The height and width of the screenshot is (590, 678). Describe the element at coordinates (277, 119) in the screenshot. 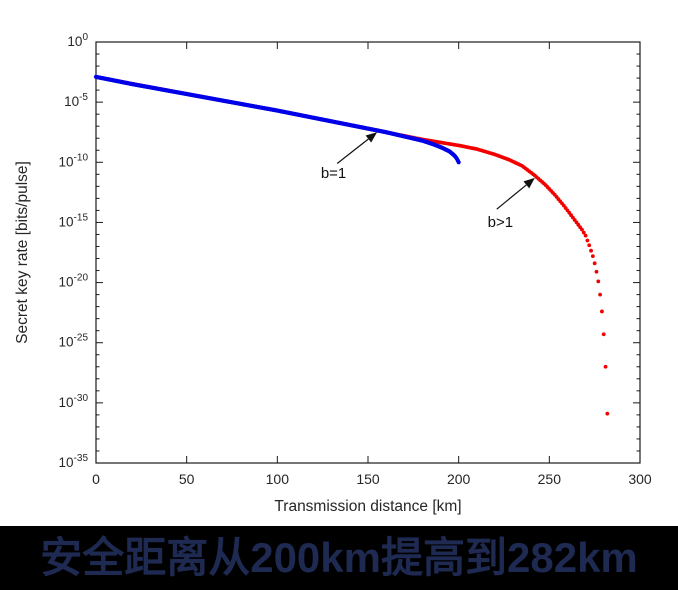

I see `series-b1` at that location.